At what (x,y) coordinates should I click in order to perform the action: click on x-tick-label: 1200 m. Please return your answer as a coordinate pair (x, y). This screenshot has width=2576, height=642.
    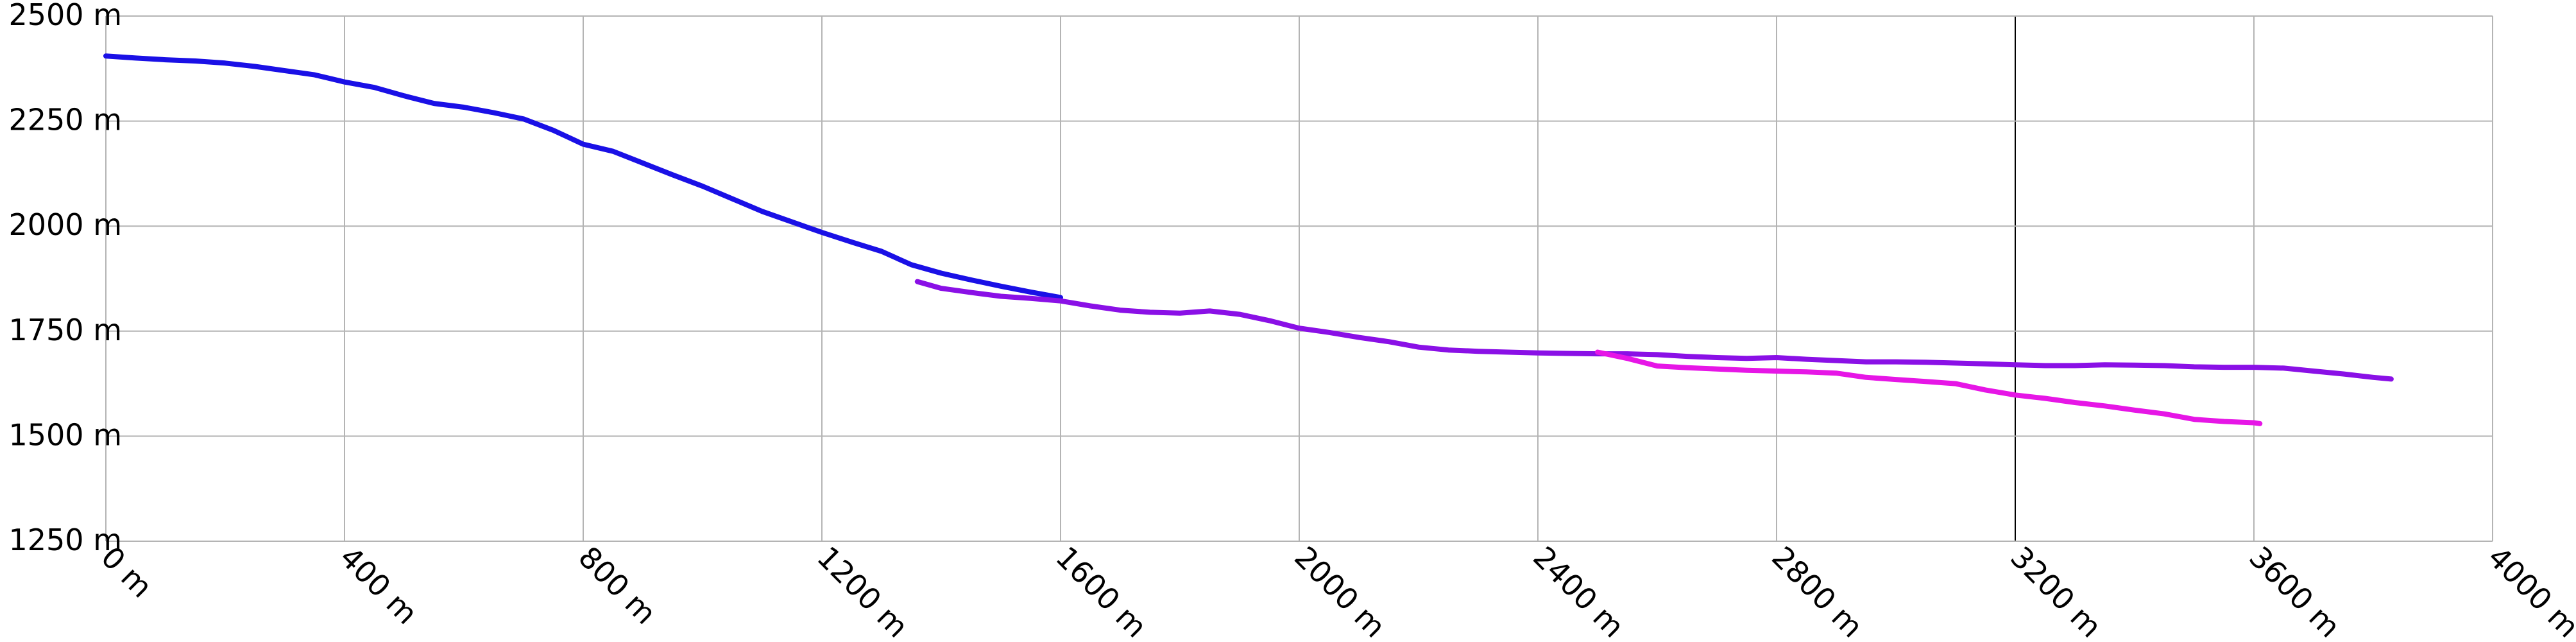
    Looking at the image, I should click on (862, 591).